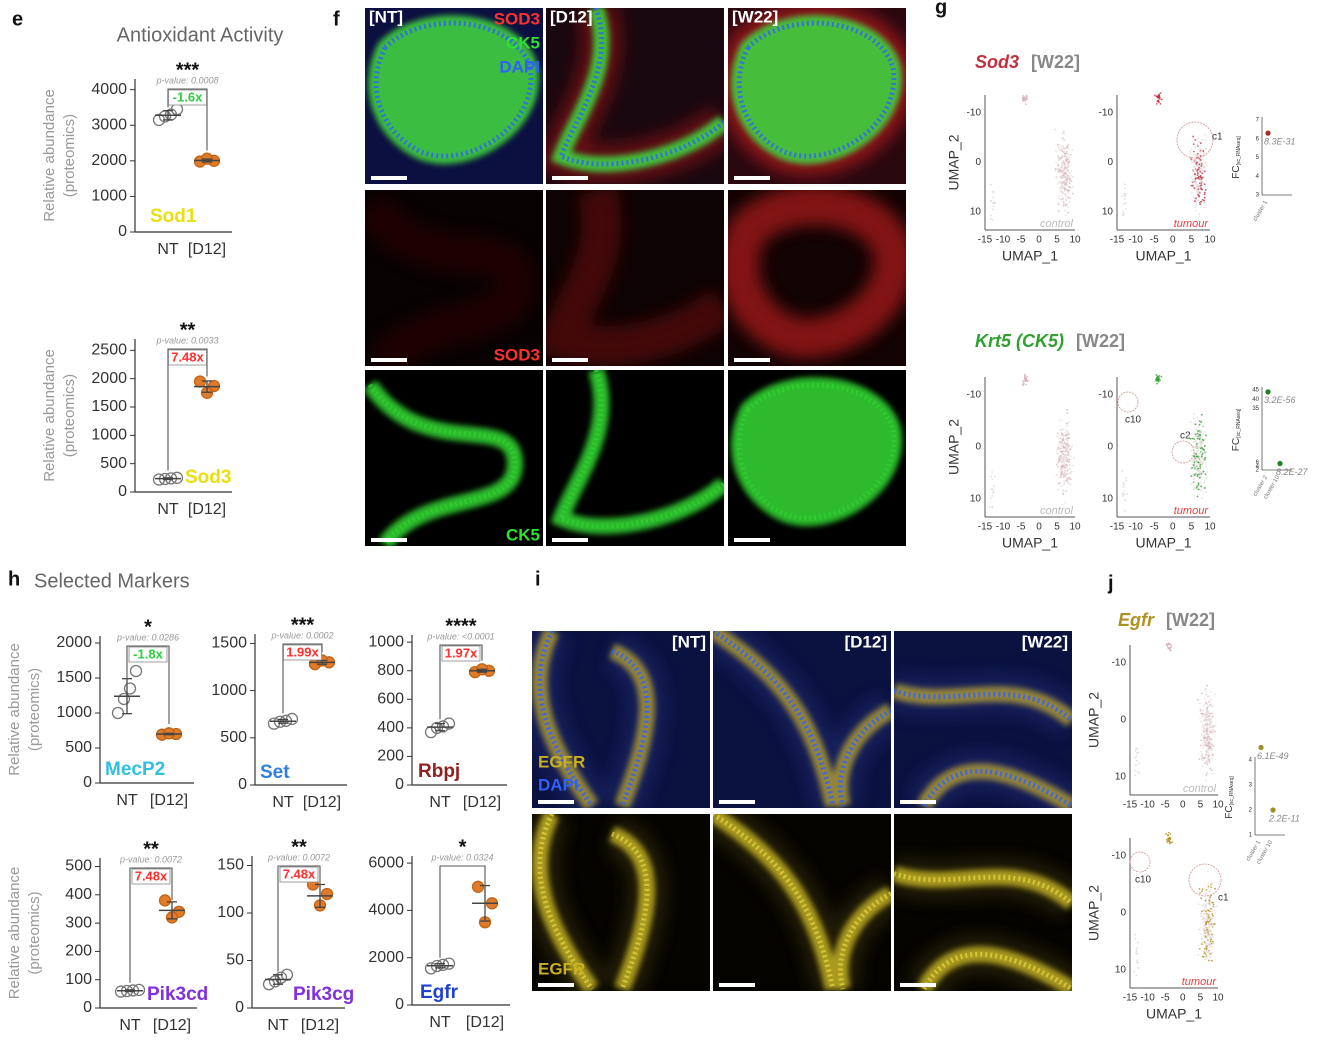 Image resolution: width=1320 pixels, height=1040 pixels. I want to click on y-tick-label: 400, so click(390, 727).